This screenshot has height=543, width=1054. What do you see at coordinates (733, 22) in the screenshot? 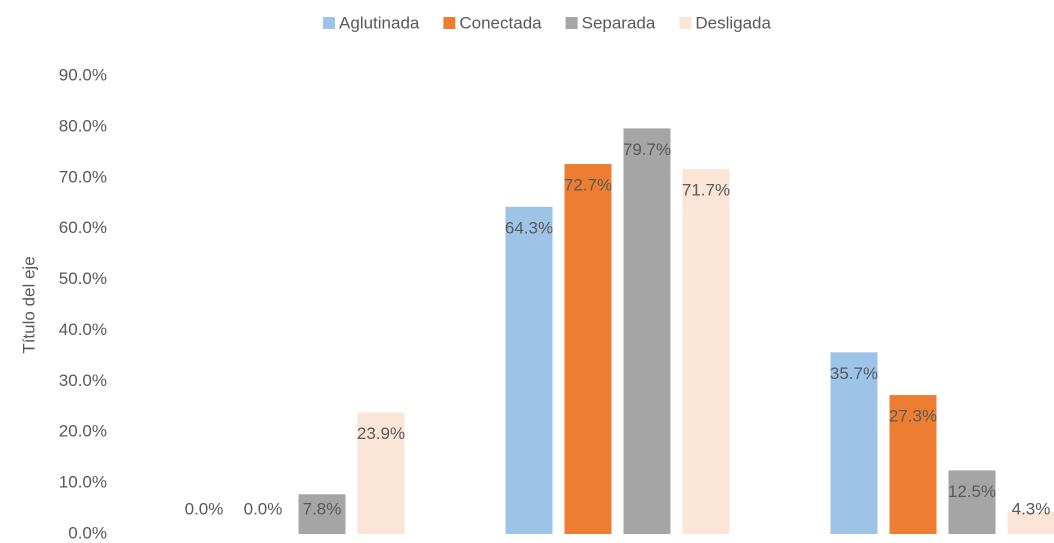
I see `legend-label: Desligada` at bounding box center [733, 22].